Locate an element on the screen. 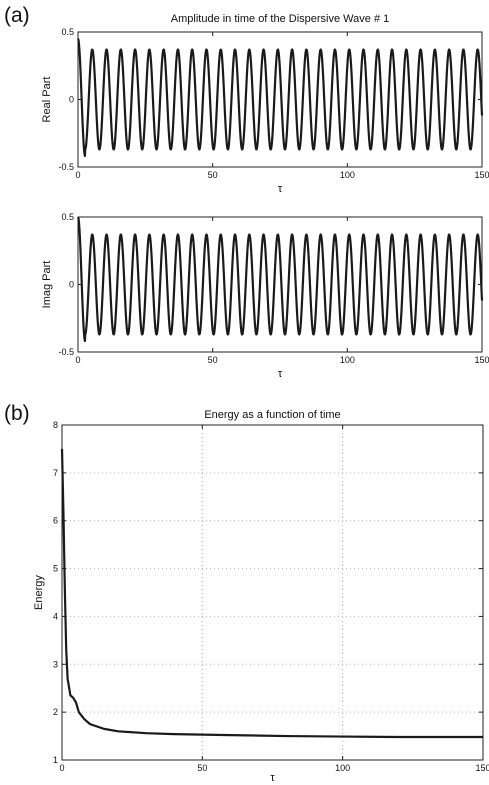  y-axis-label: Energy is located at coordinates (39, 592).